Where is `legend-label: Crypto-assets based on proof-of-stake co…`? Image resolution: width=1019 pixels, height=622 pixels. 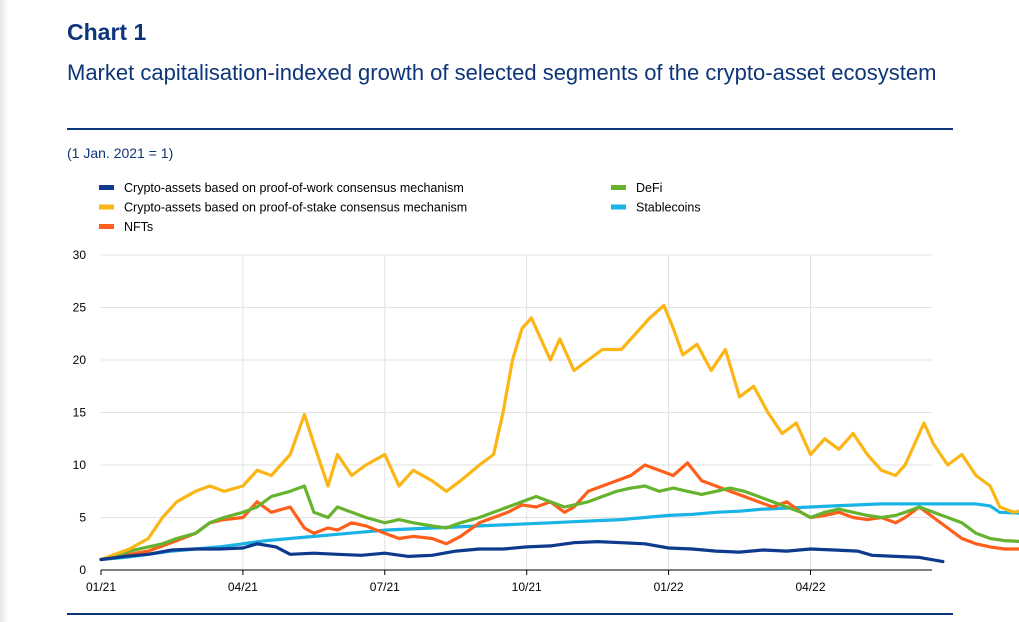
legend-label: Crypto-assets based on proof-of-stake co… is located at coordinates (295, 208).